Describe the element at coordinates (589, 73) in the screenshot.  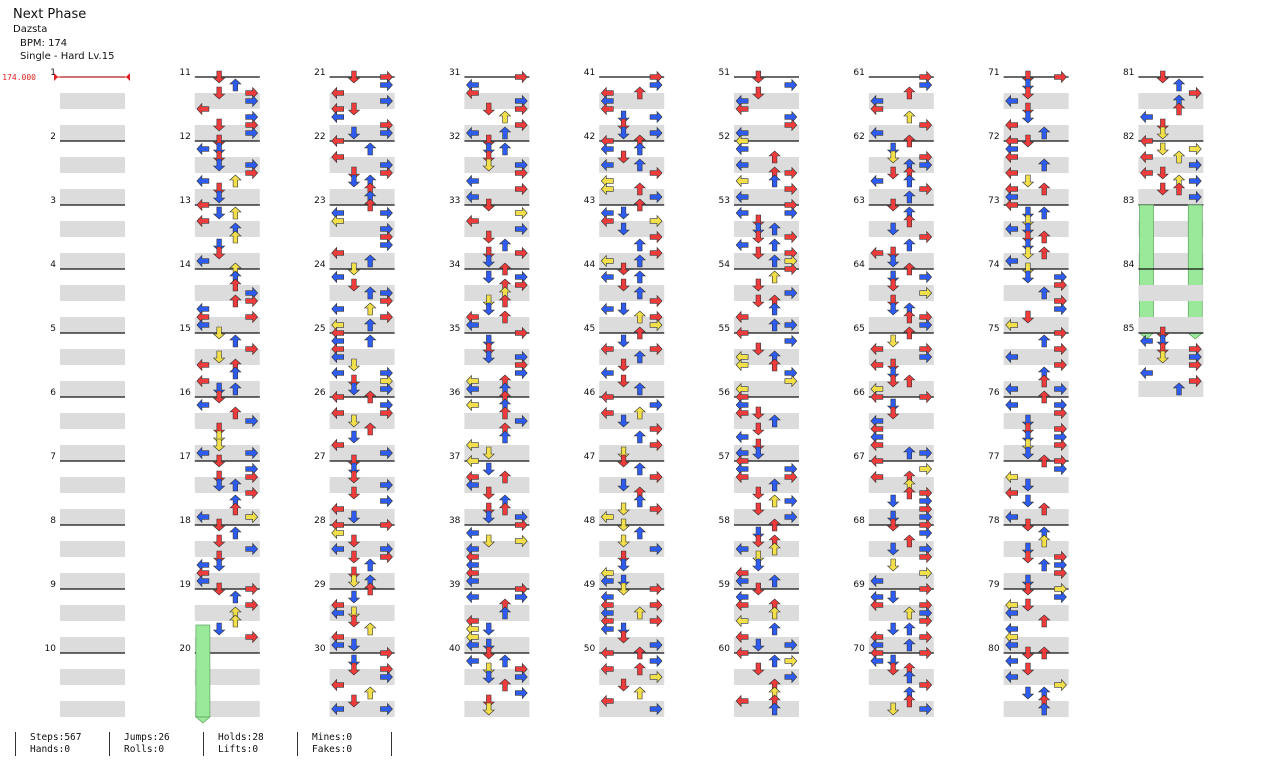
I see `measure-number: 41` at that location.